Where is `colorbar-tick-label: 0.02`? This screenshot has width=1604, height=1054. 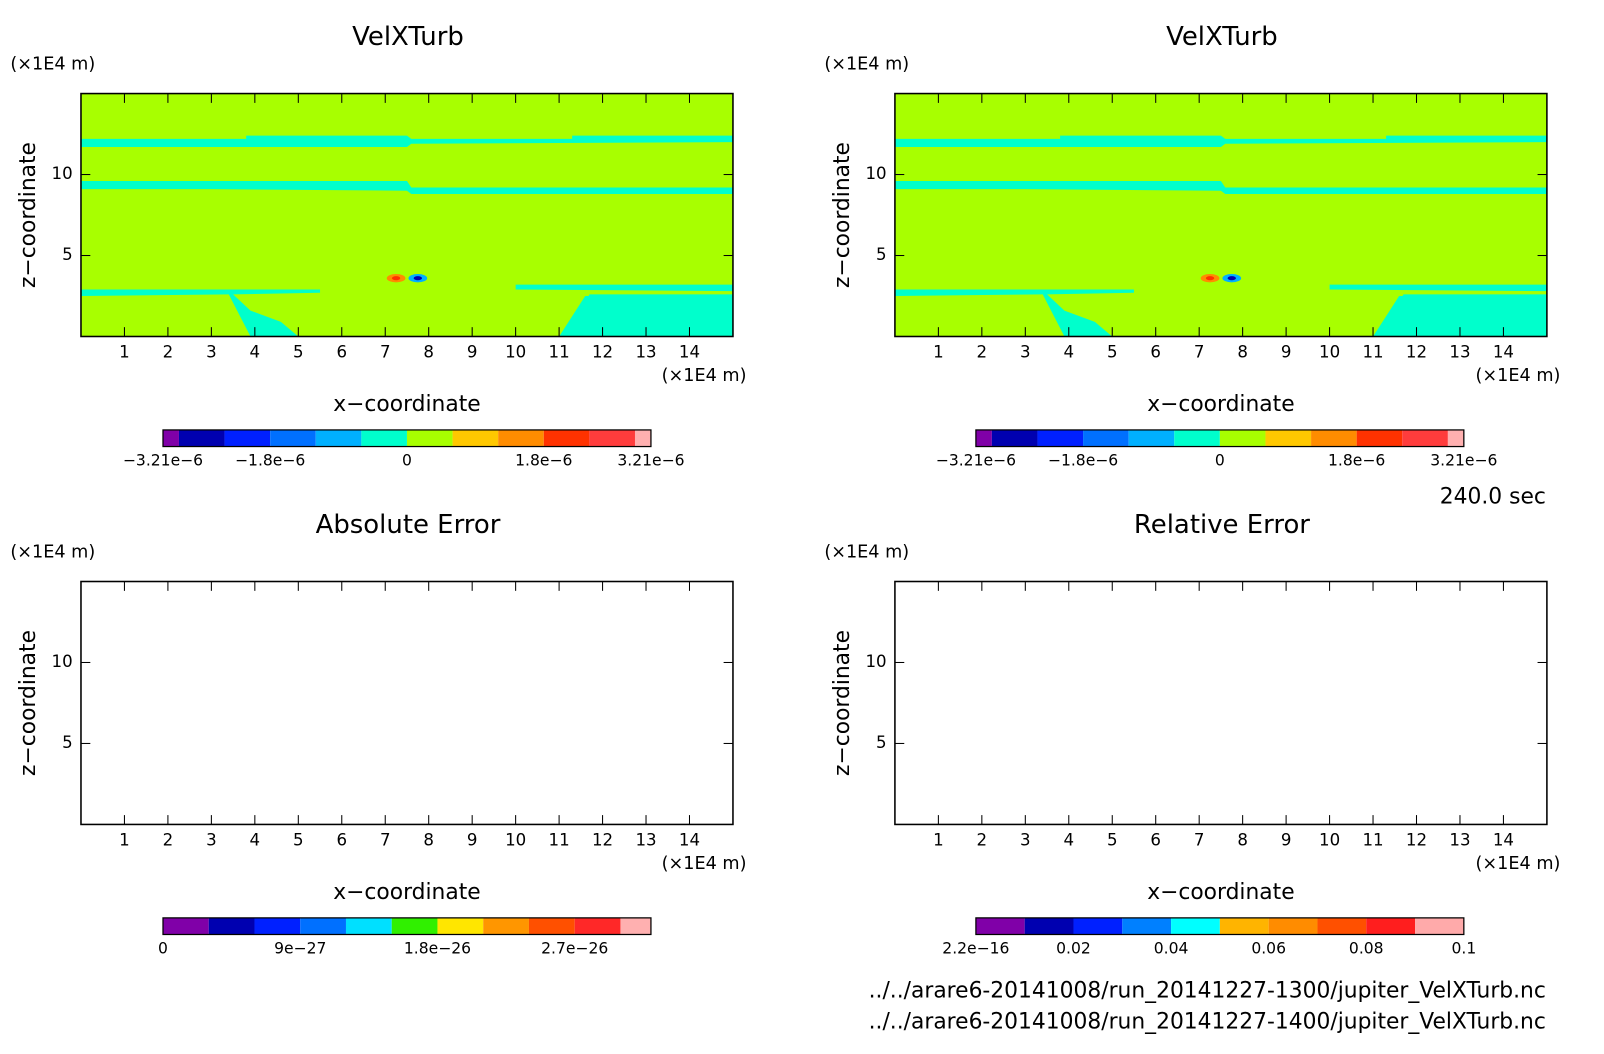 colorbar-tick-label: 0.02 is located at coordinates (1073, 949).